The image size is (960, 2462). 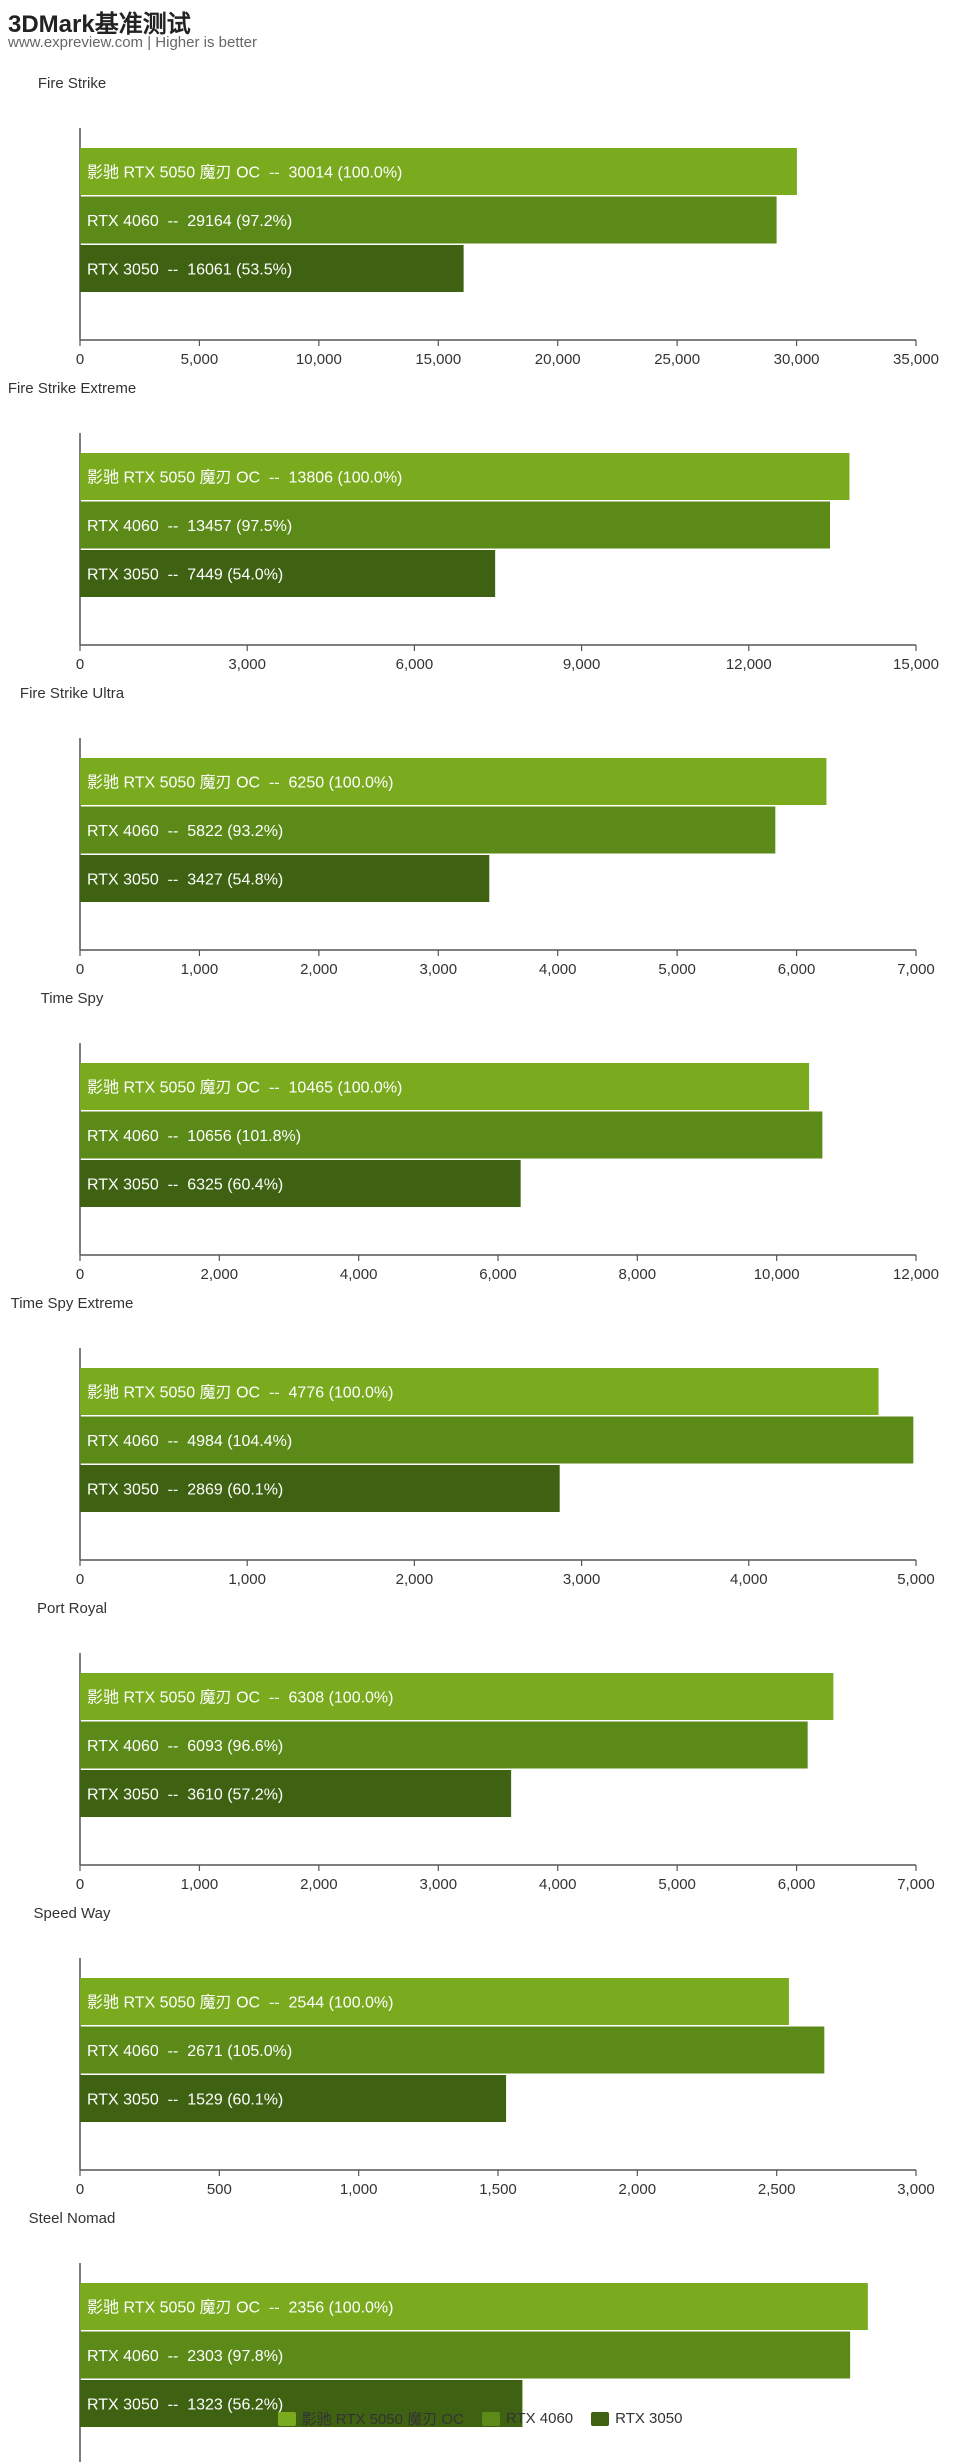 I want to click on page-subtitle: www.expreview.com | Higher is better, so click(x=132, y=42).